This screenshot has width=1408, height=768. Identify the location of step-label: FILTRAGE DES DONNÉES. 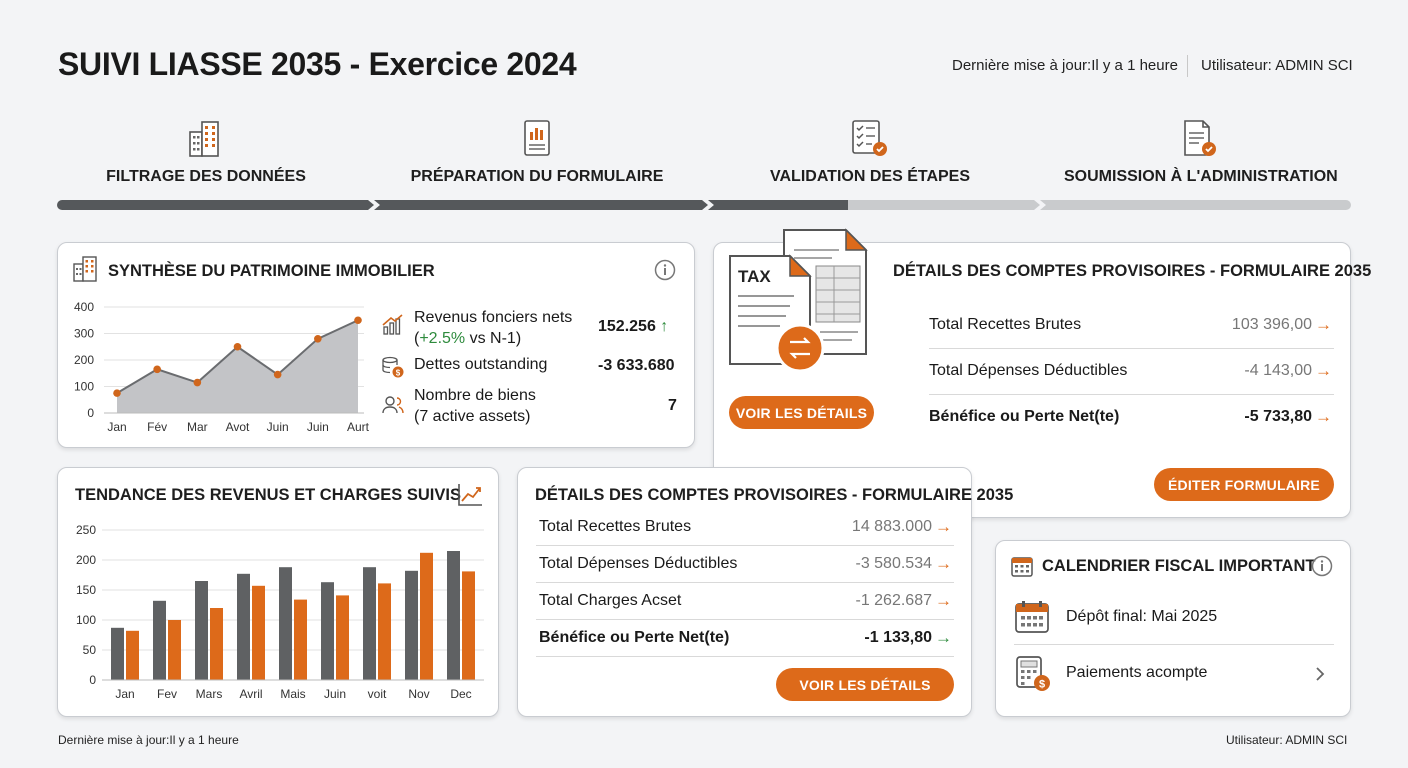
(206, 176).